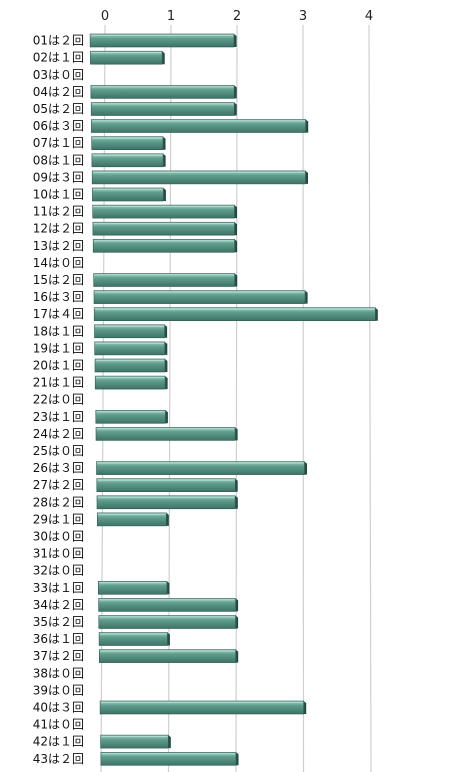 This screenshot has width=474, height=772. Describe the element at coordinates (171, 16) in the screenshot. I see `x-tick-label: 1` at that location.